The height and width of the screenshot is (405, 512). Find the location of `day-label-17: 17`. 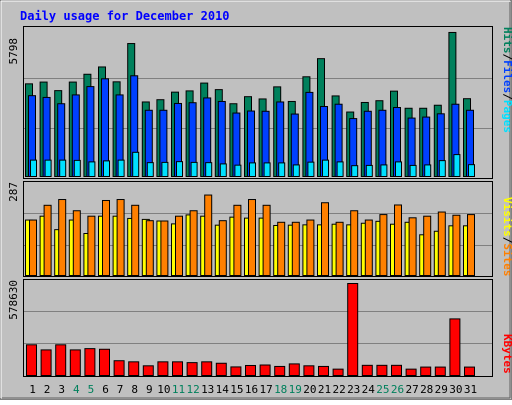

day-label-17: 17 is located at coordinates (265, 389).